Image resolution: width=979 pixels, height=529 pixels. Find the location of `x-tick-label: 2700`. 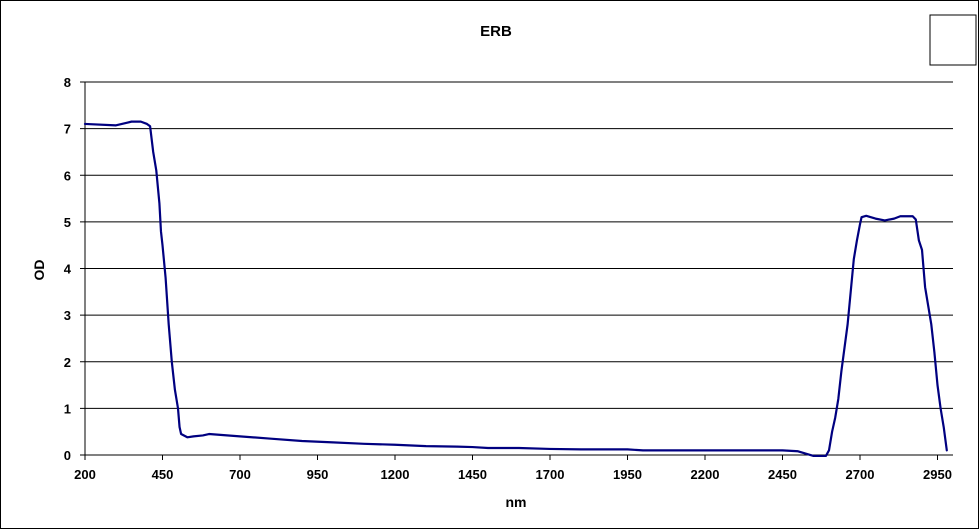

x-tick-label: 2700 is located at coordinates (860, 474).